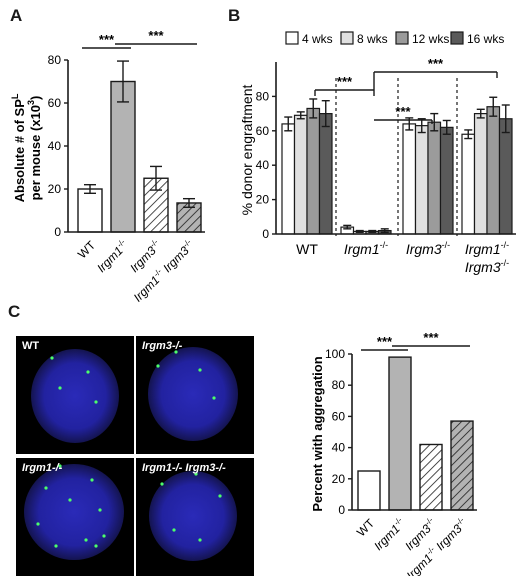 The width and height of the screenshot is (520, 576). I want to click on panel-b-legend-label-2: 12 wks, so click(430, 39).